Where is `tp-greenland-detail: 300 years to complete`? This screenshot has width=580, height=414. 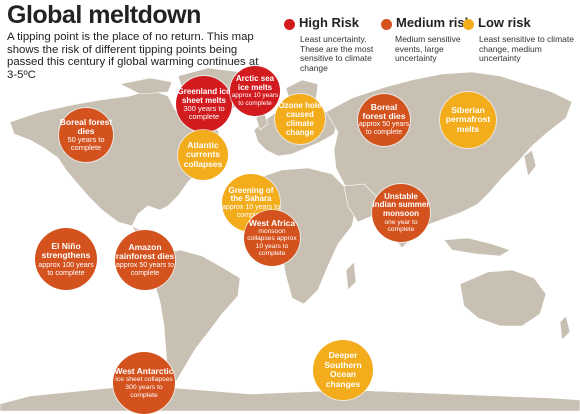
tp-greenland-detail: 300 years to complete is located at coordinates (204, 112).